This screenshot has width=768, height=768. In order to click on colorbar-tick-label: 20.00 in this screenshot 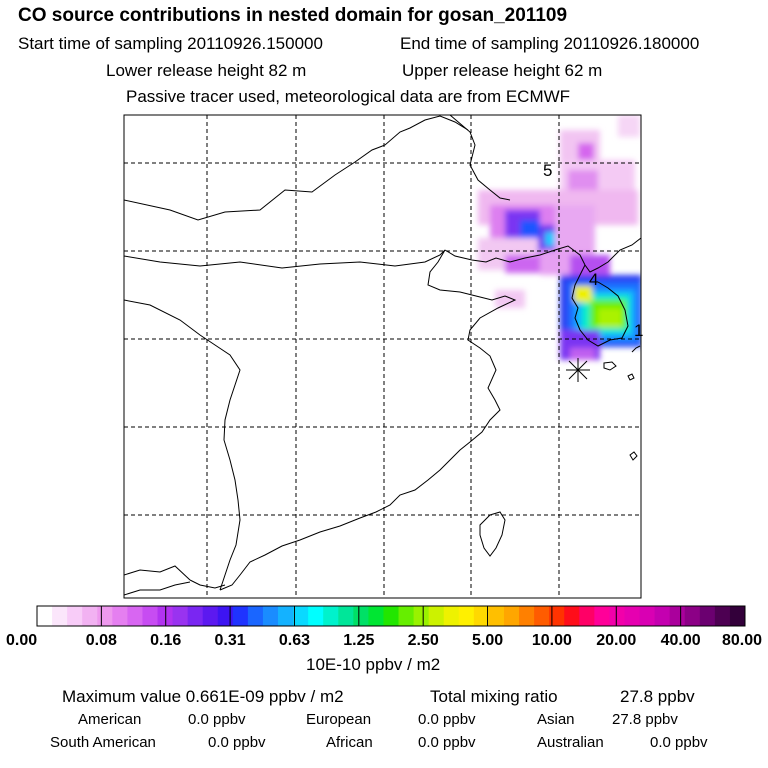, I will do `click(616, 640)`.